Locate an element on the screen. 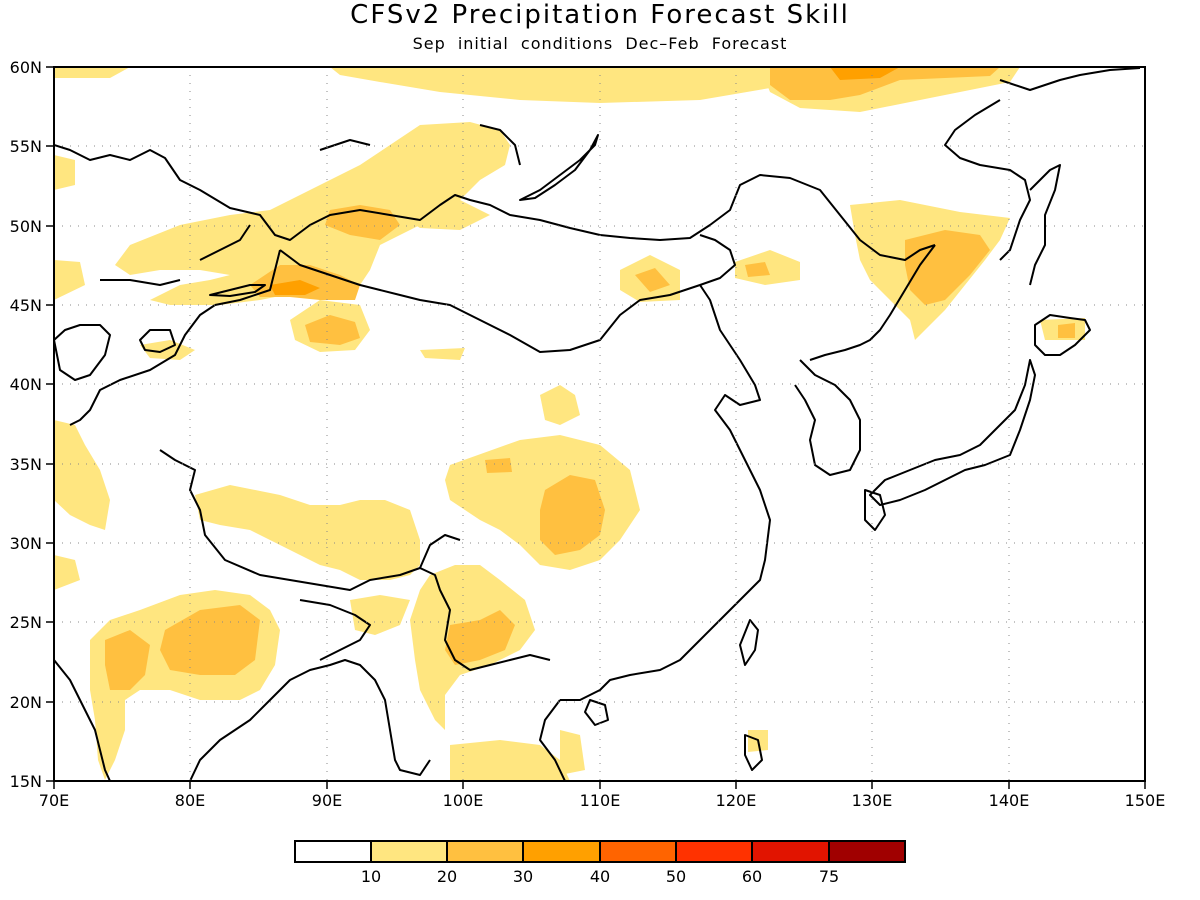  core-mongolia-e is located at coordinates (757, 269).